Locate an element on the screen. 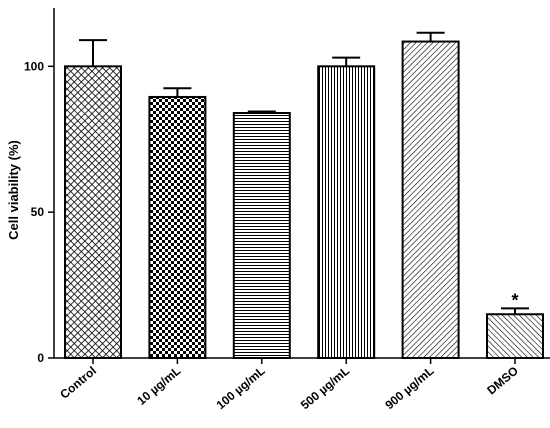 The height and width of the screenshot is (428, 550). significance-annotation: * is located at coordinates (514, 300).